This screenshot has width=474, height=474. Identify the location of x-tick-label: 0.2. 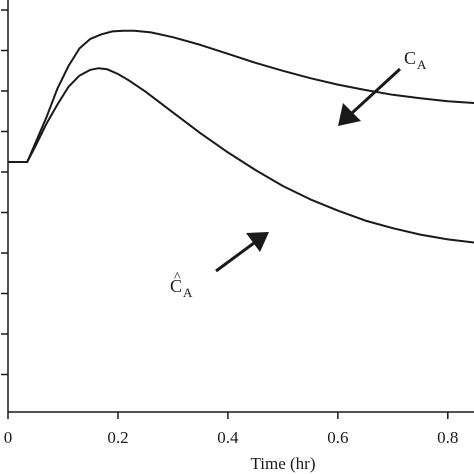
(117, 437).